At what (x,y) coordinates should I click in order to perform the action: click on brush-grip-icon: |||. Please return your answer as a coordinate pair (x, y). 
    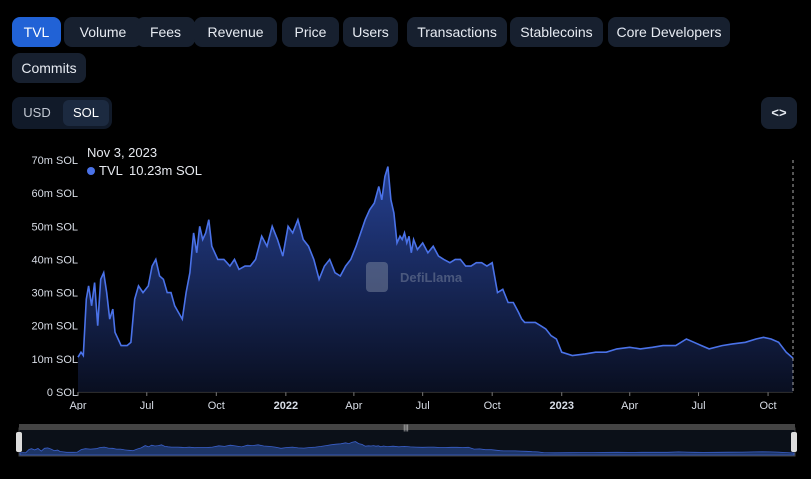
    Looking at the image, I should click on (406, 428).